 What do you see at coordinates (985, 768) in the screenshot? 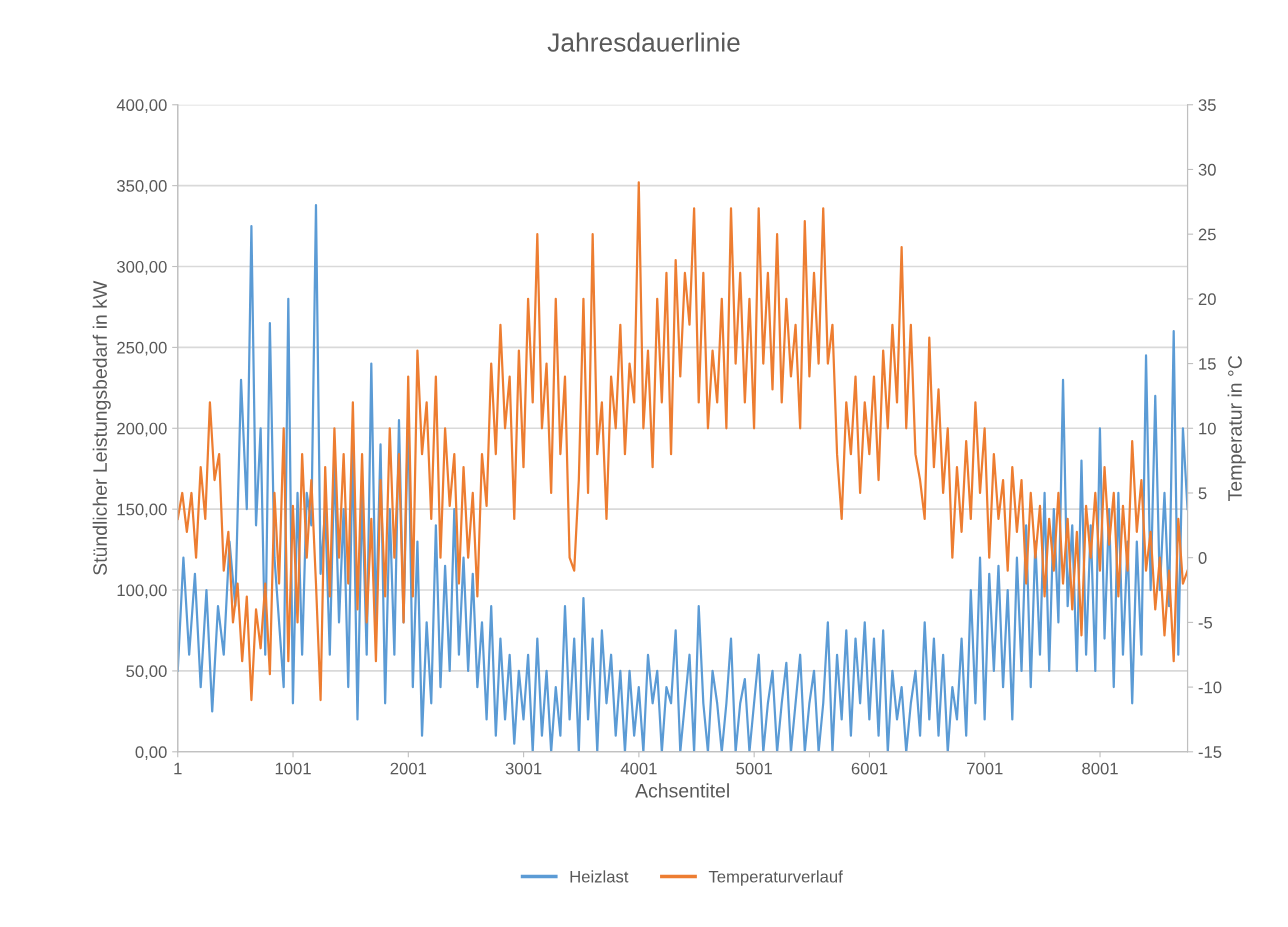
I see `x-tick-label: 7001` at bounding box center [985, 768].